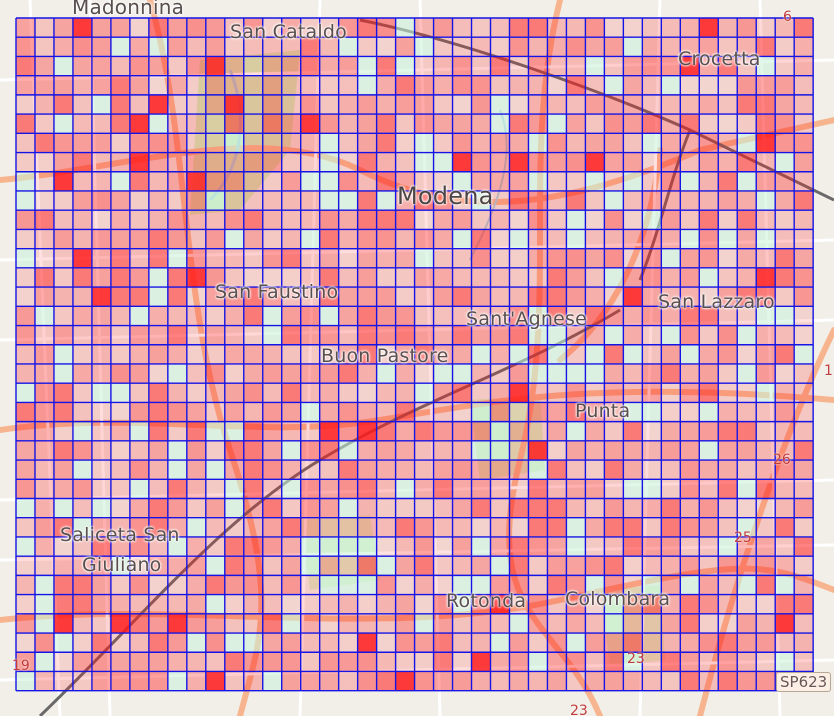 The height and width of the screenshot is (716, 834). I want to click on road-label-25: 25, so click(743, 538).